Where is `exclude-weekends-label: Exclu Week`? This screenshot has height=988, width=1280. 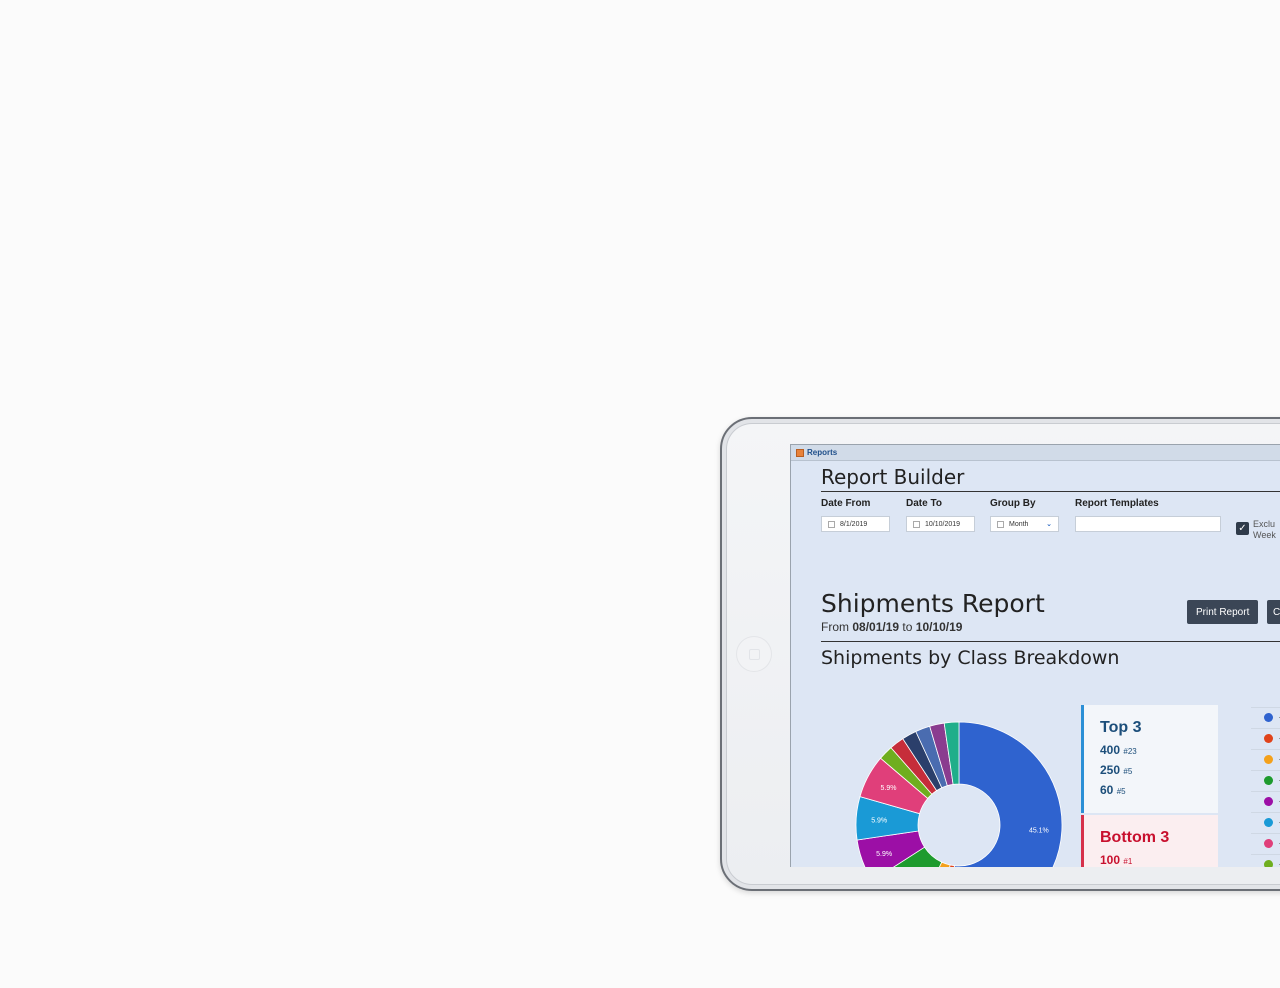 exclude-weekends-label: Exclu Week is located at coordinates (1264, 530).